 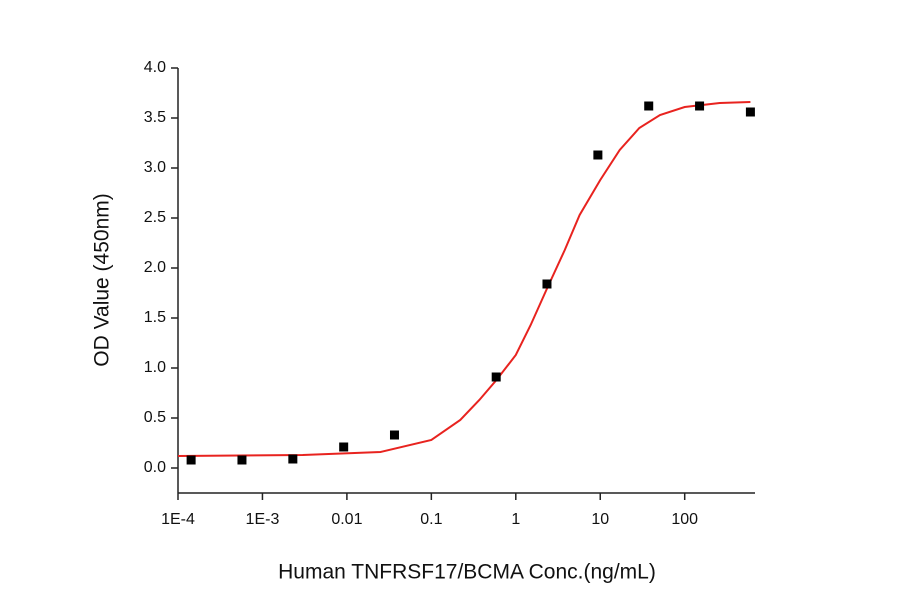 I want to click on y-tick-label: 1.5, so click(x=155, y=317).